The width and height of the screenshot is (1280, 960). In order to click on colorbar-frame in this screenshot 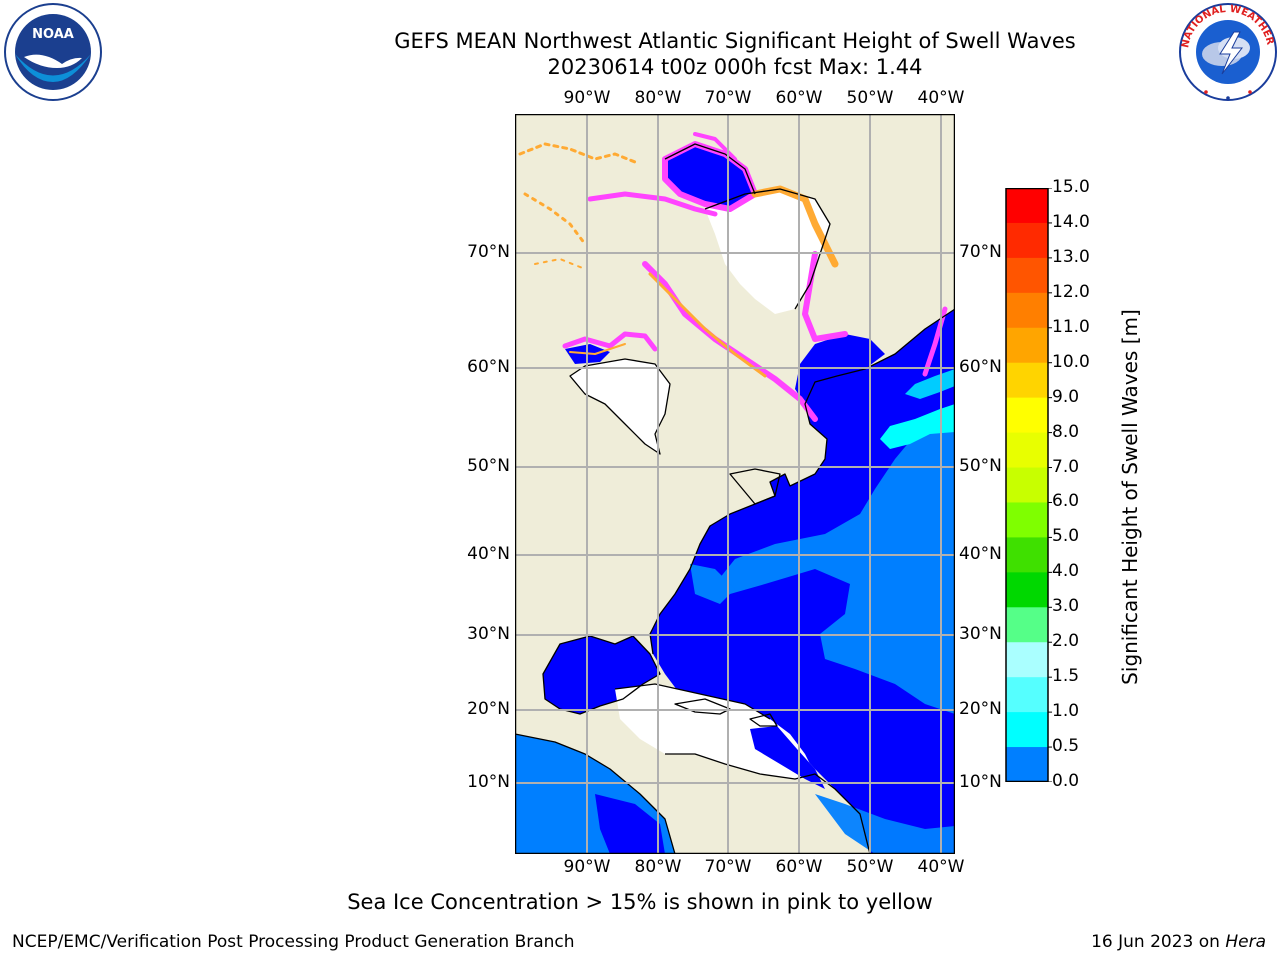, I will do `click(1027, 485)`.